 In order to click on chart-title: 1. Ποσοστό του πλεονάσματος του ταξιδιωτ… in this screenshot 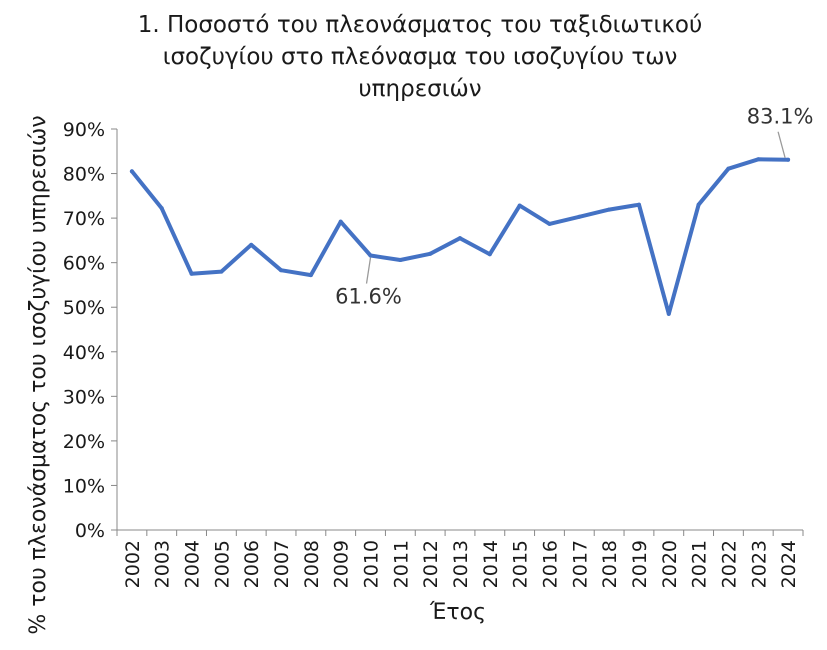, I will do `click(420, 57)`.